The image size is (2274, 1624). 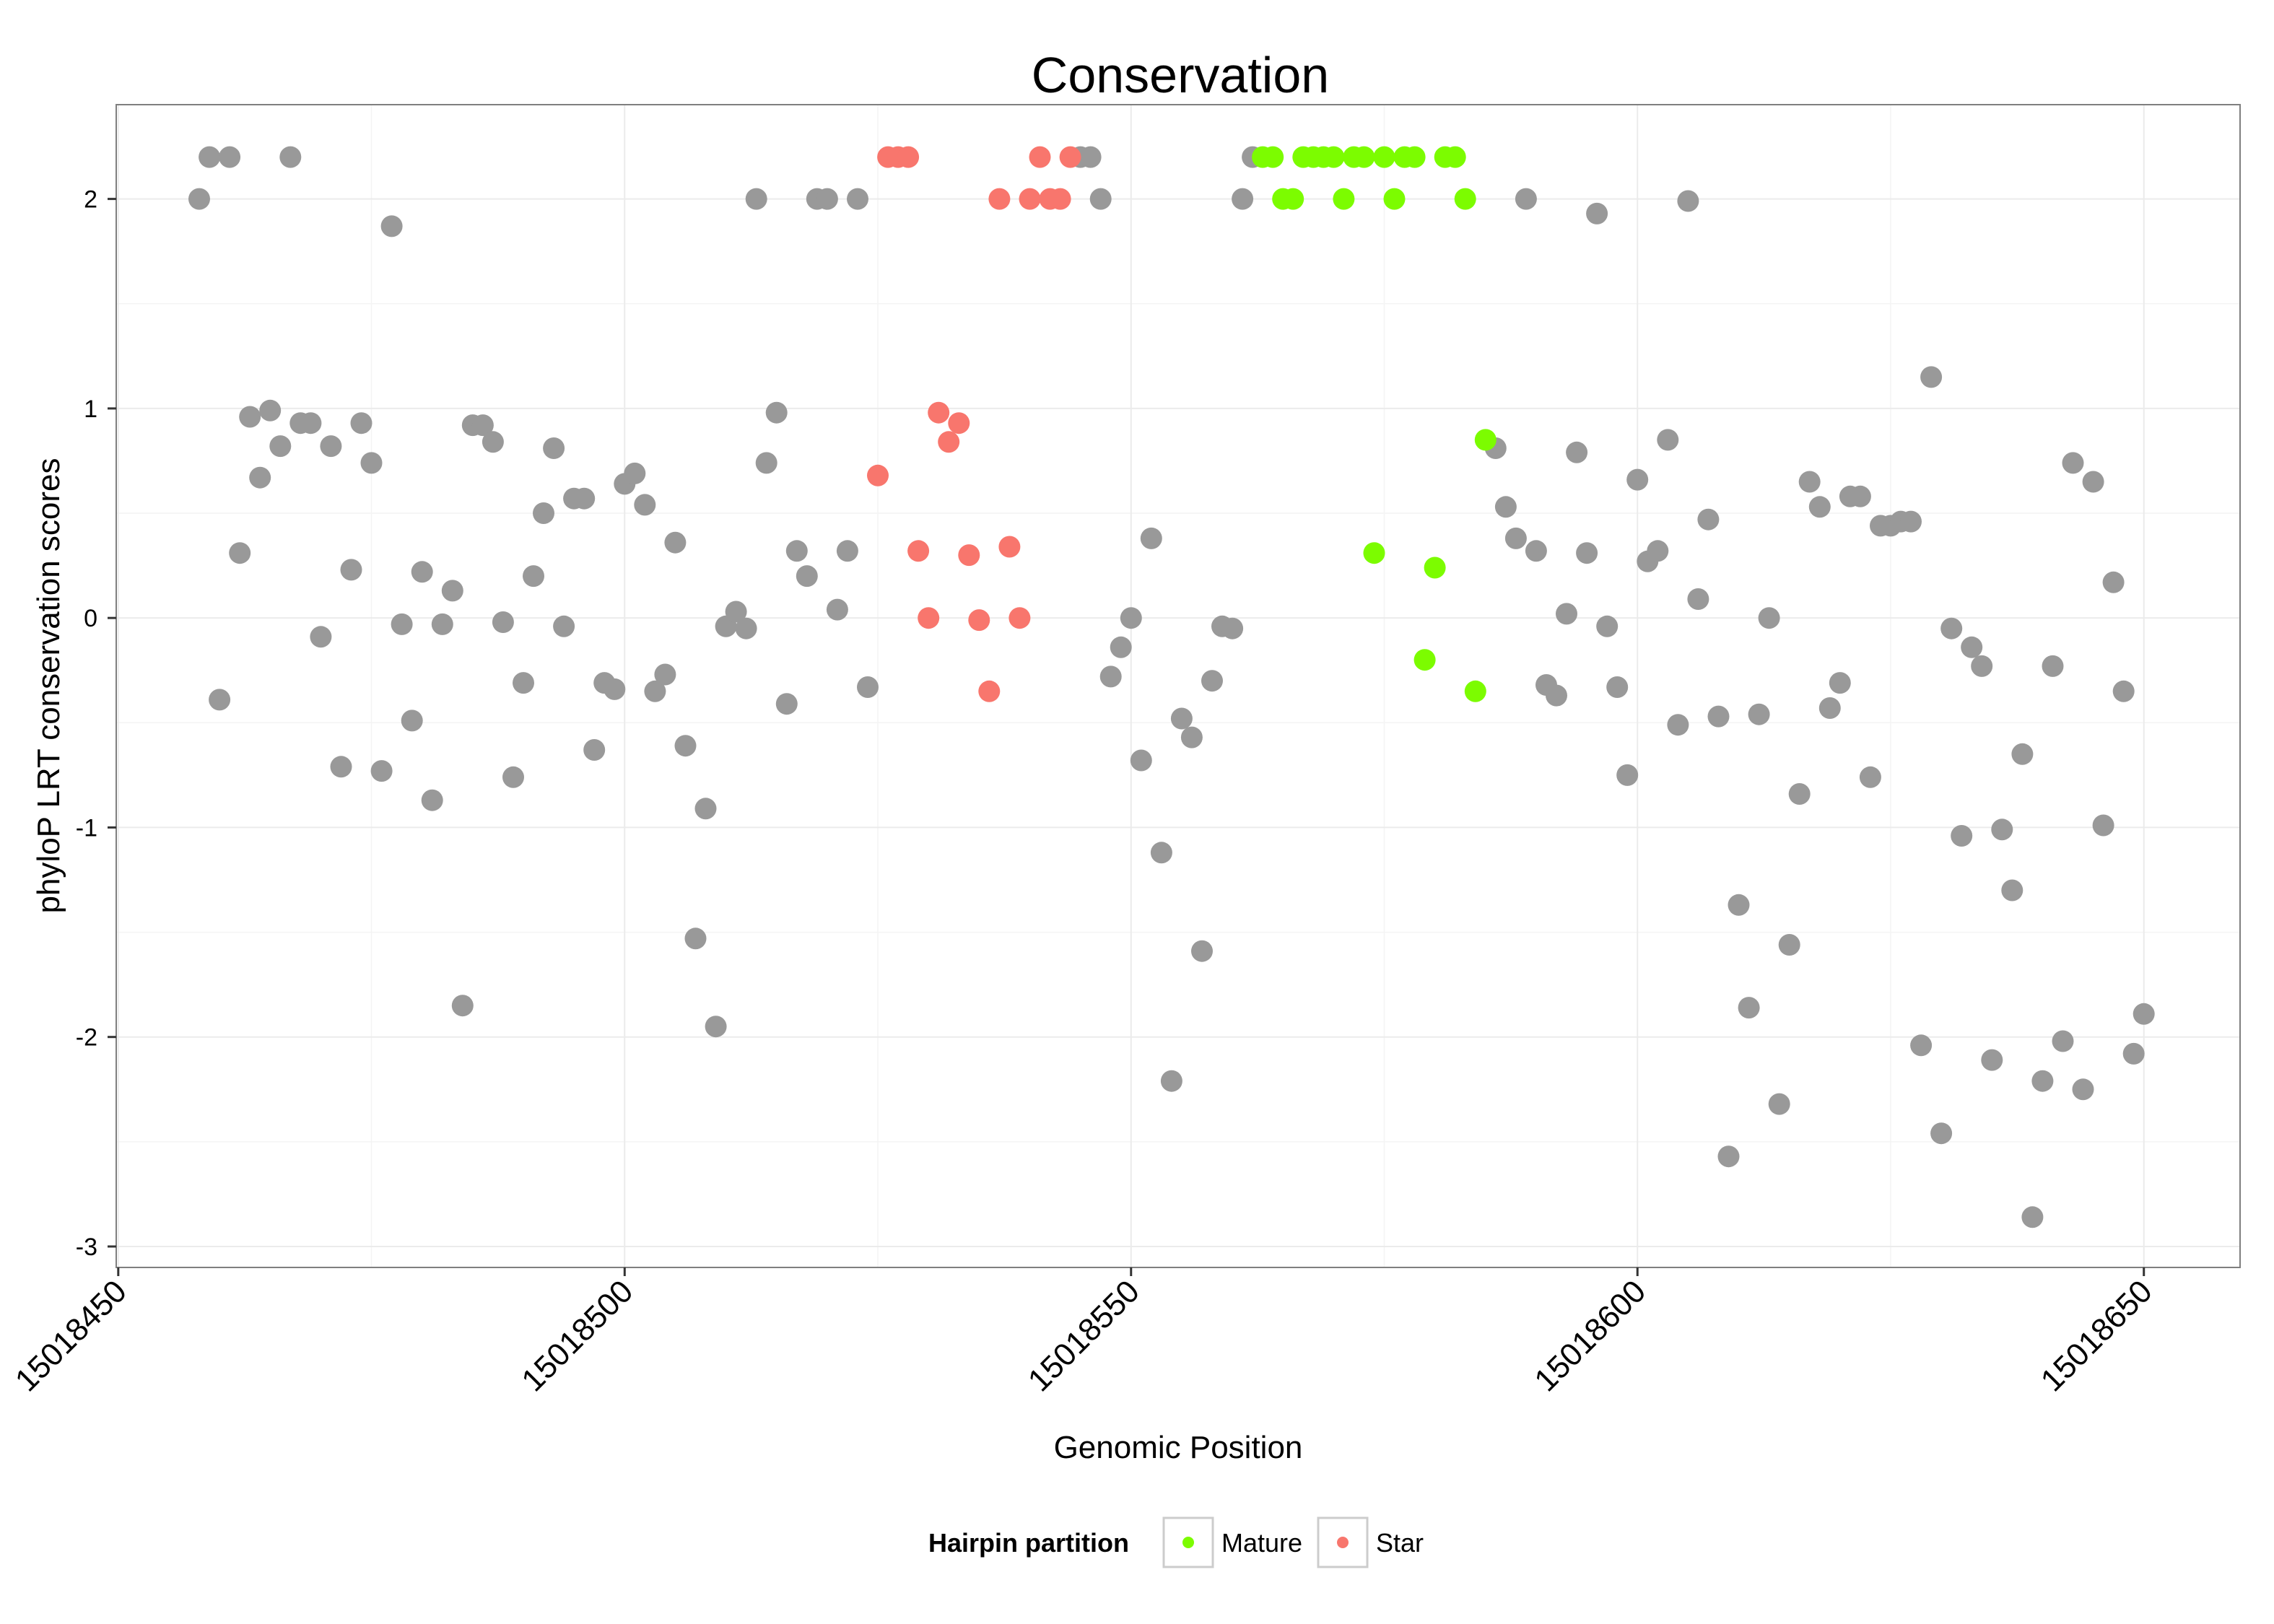 What do you see at coordinates (87, 1247) in the screenshot?
I see `y-tick-label: -3` at bounding box center [87, 1247].